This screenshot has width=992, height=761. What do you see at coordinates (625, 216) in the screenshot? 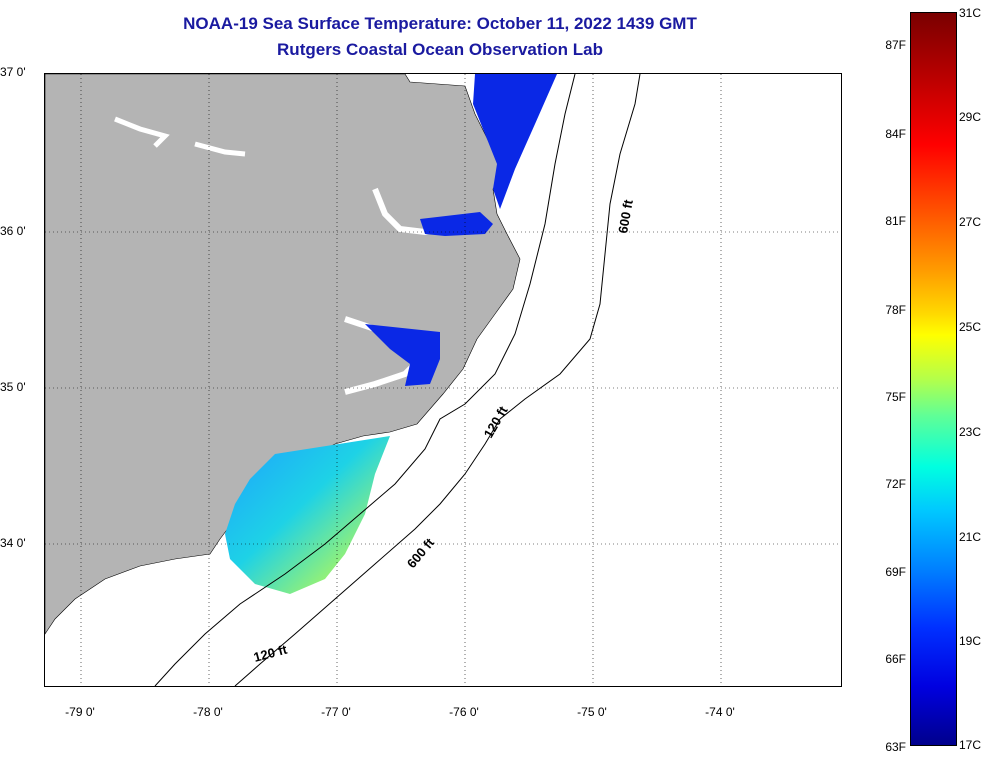
I see `depth-label-600ft-north: 600 ft` at bounding box center [625, 216].